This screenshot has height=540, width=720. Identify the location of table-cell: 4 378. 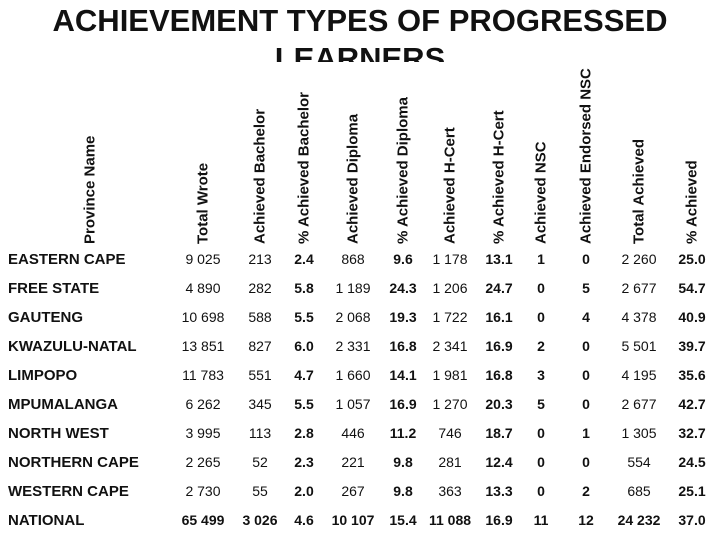
(639, 317).